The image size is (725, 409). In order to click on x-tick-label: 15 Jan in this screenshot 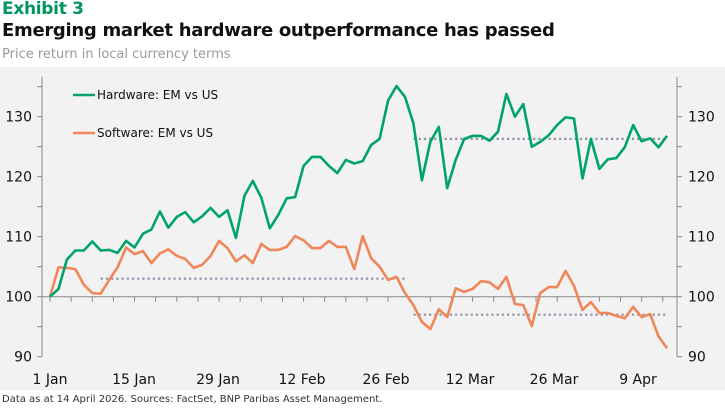, I will do `click(134, 380)`.